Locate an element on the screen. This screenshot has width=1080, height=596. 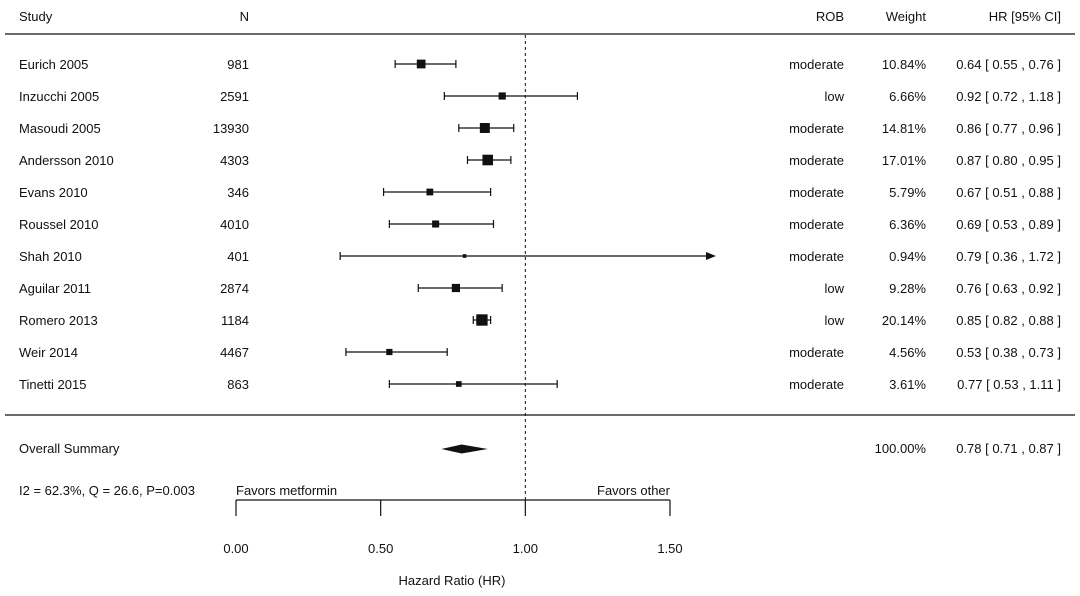
x-tick-label: 0.00 is located at coordinates (235, 548).